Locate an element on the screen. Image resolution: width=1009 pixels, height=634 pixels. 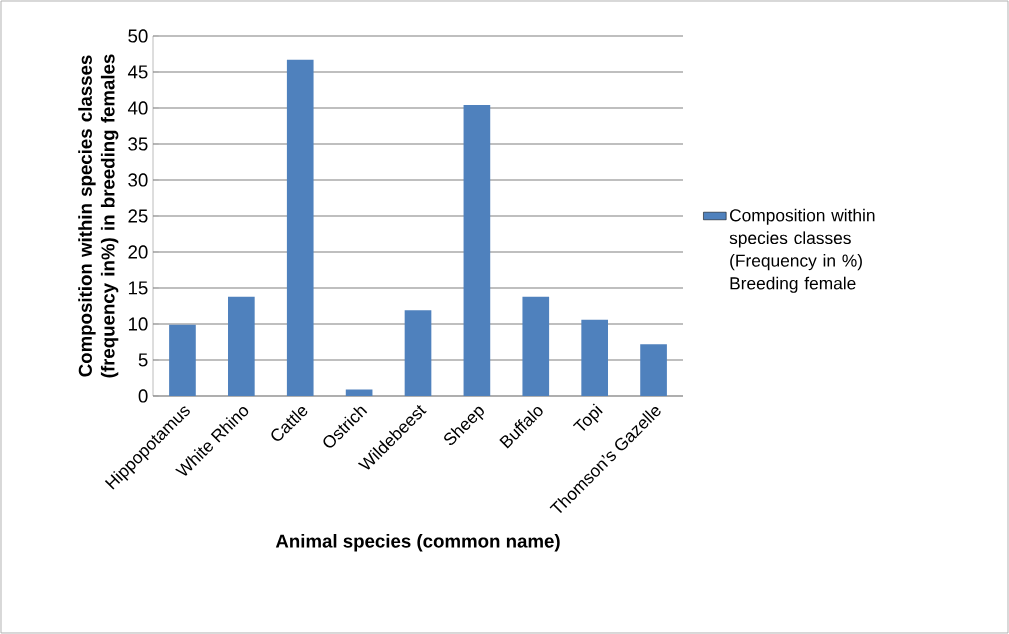
x-axis-title: Animal species (common name) is located at coordinates (417, 542).